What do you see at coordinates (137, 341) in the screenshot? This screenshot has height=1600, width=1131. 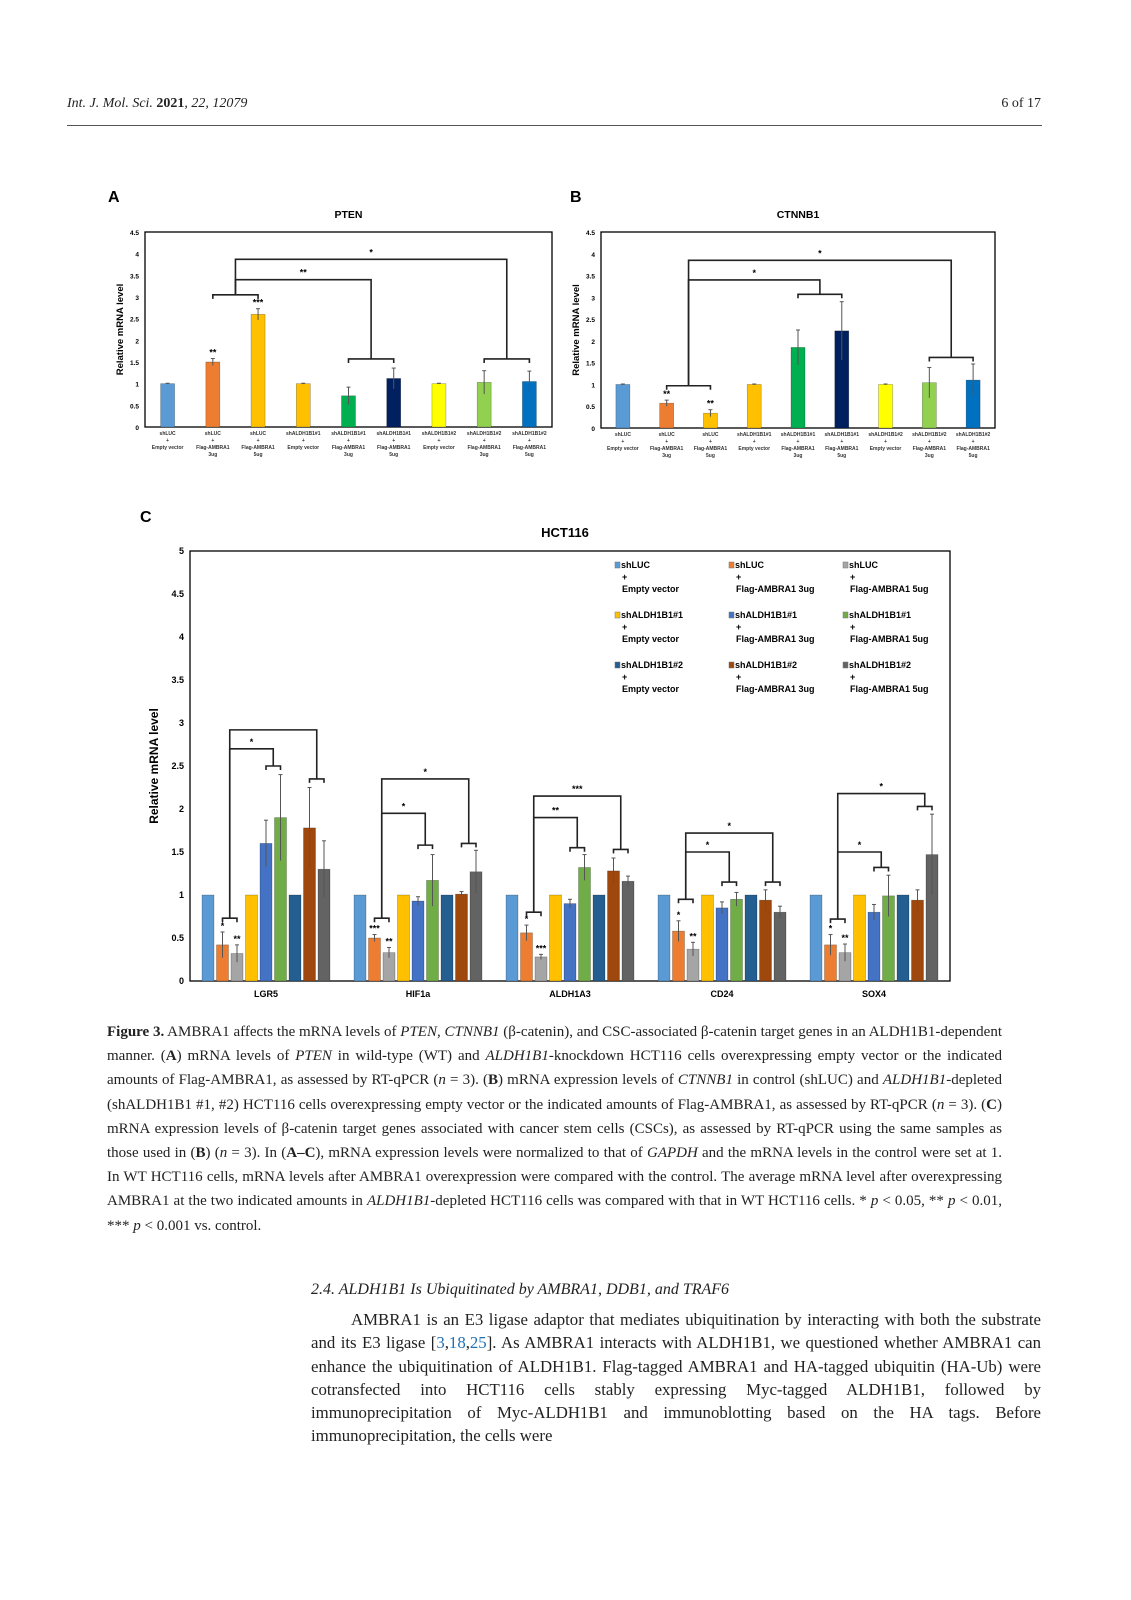 I see `y-tick-label: 2` at bounding box center [137, 341].